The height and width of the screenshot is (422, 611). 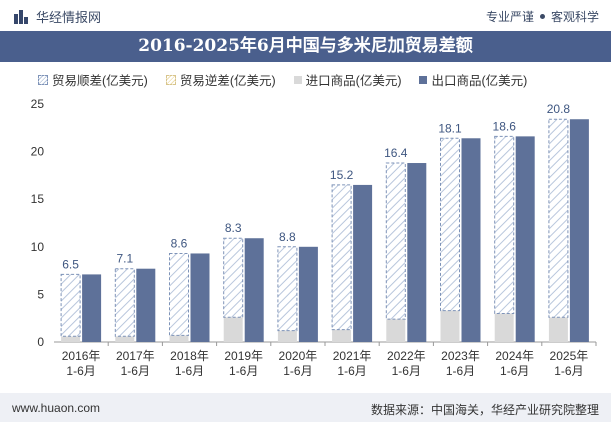 I want to click on logo-icon, so click(x=22, y=16).